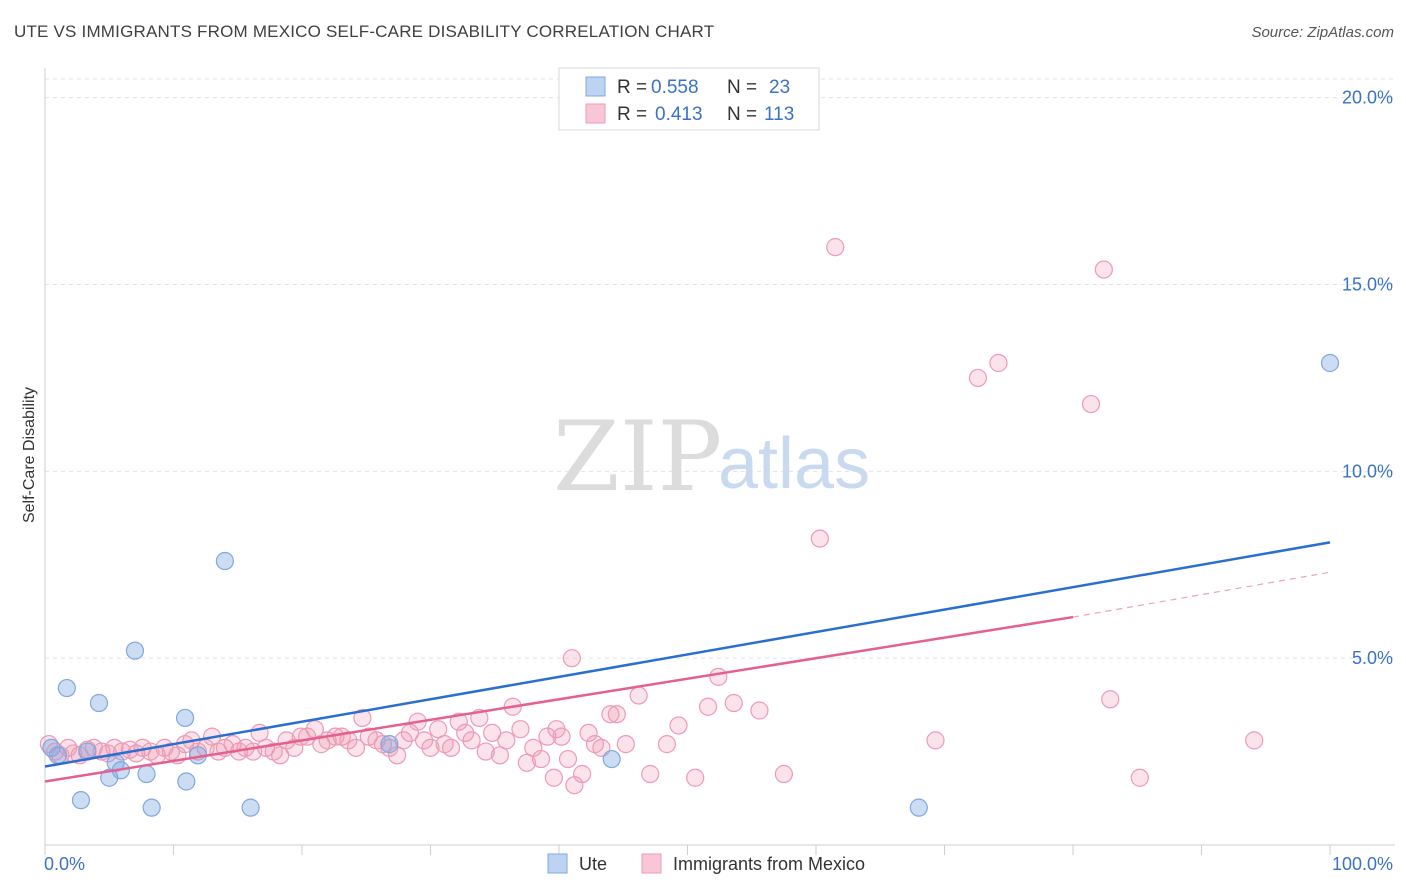  I want to click on legend-box: R = 0.558 N = 23 R = 0.413 N = 113, so click(689, 99).